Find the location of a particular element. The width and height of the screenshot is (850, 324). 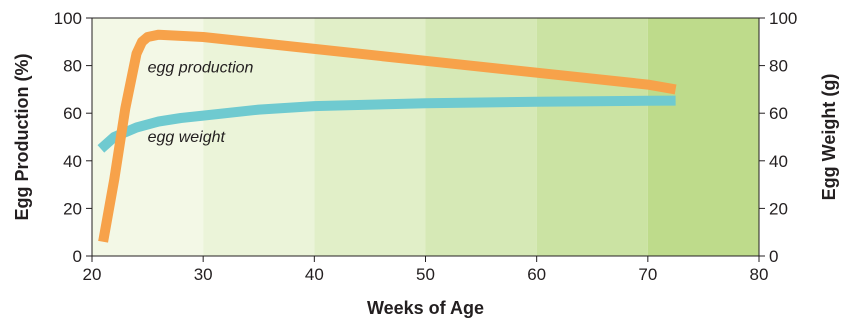

right-y-tick-label: 20 is located at coordinates (778, 208).